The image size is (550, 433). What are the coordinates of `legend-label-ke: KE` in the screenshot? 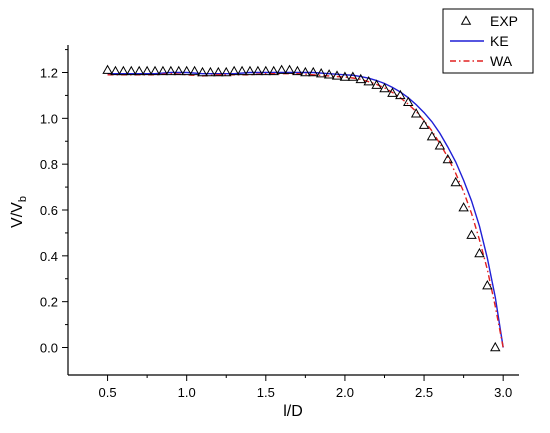 It's located at (499, 41).